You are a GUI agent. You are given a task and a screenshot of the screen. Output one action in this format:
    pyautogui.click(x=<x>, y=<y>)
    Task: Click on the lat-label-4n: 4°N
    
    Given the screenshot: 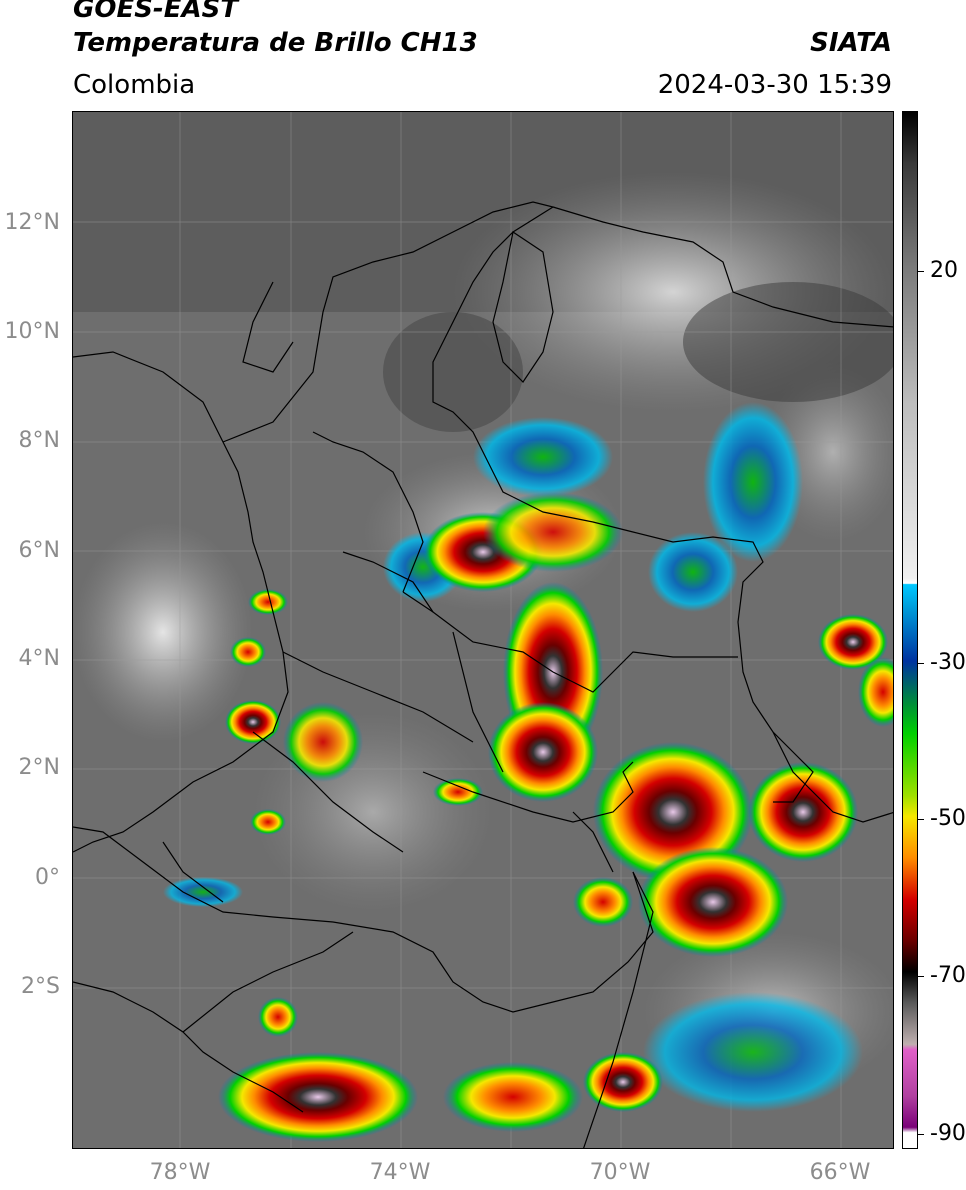 What is the action you would take?
    pyautogui.click(x=39, y=658)
    